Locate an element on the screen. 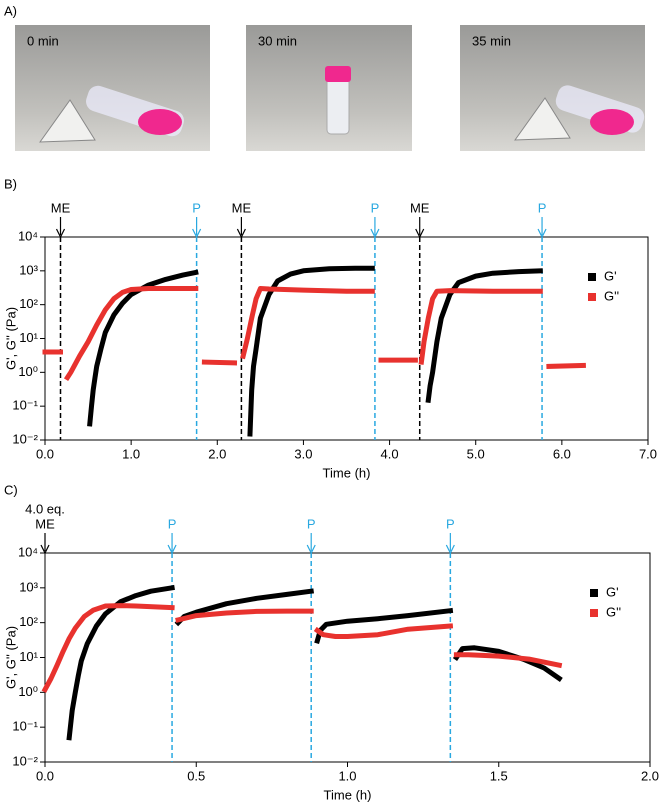  panel-label: C) is located at coordinates (11, 489).